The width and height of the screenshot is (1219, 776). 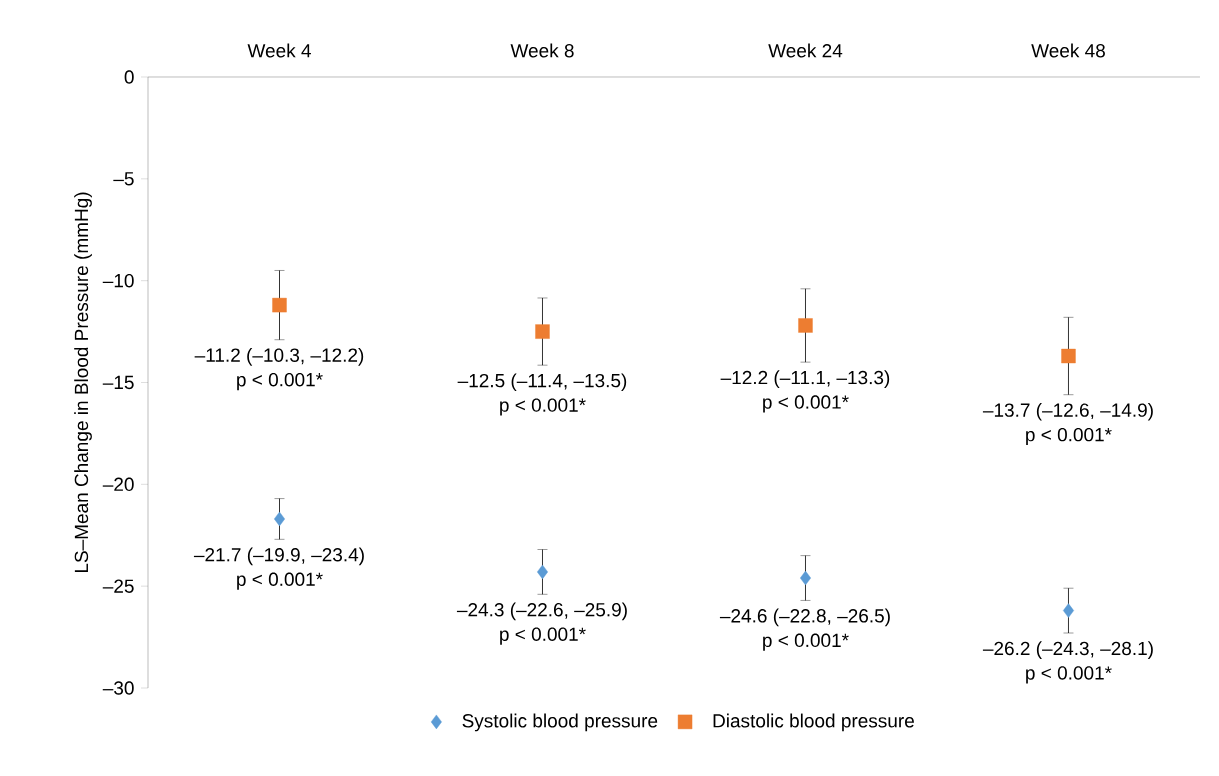 I want to click on data-label: –21.7 (–19.9, –23.4), so click(x=278, y=556).